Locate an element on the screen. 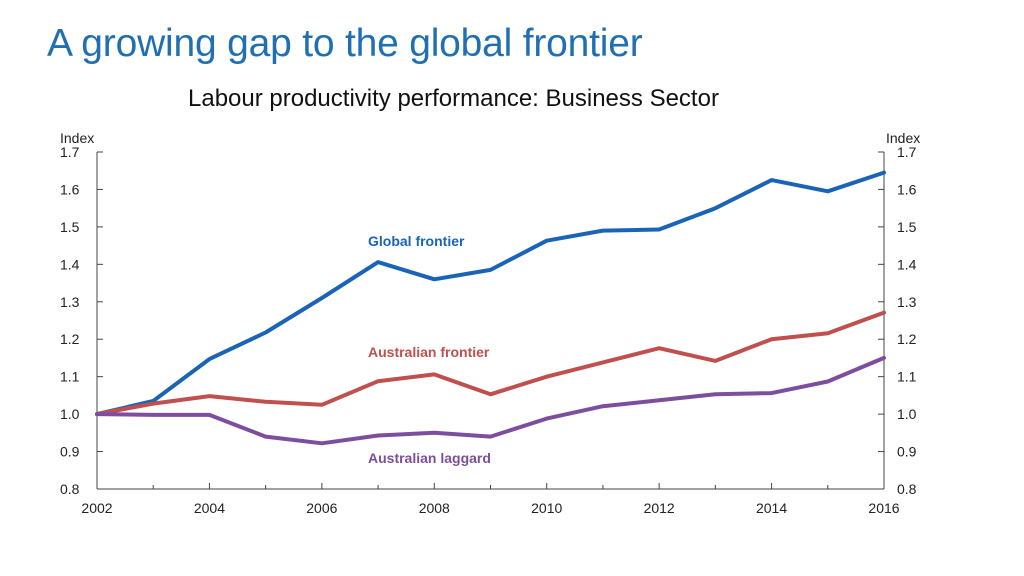 This screenshot has height=576, width=1024. series-label-australian-frontier: Australian frontier is located at coordinates (429, 352).